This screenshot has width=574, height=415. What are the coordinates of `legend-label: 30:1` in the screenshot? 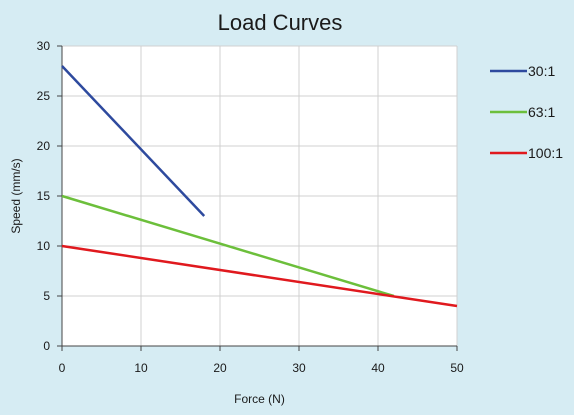 It's located at (541, 71).